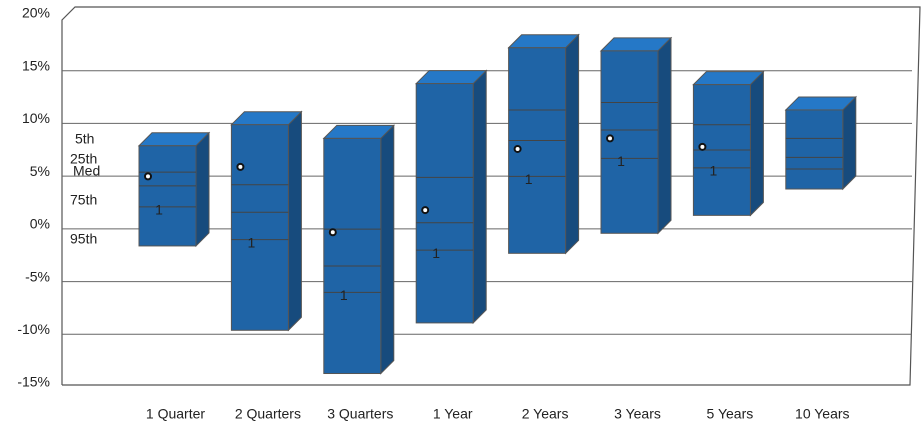 The width and height of the screenshot is (922, 428). Describe the element at coordinates (40, 224) in the screenshot. I see `y-tick-label: 0%` at that location.